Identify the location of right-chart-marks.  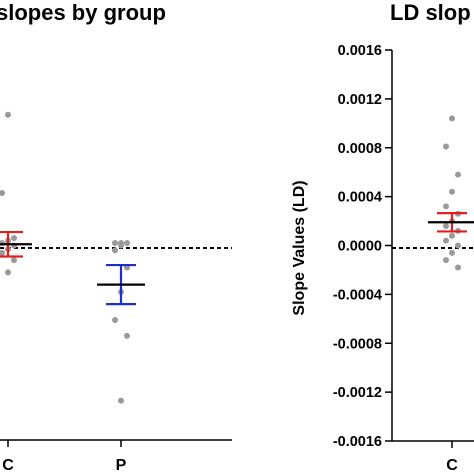
(451, 193).